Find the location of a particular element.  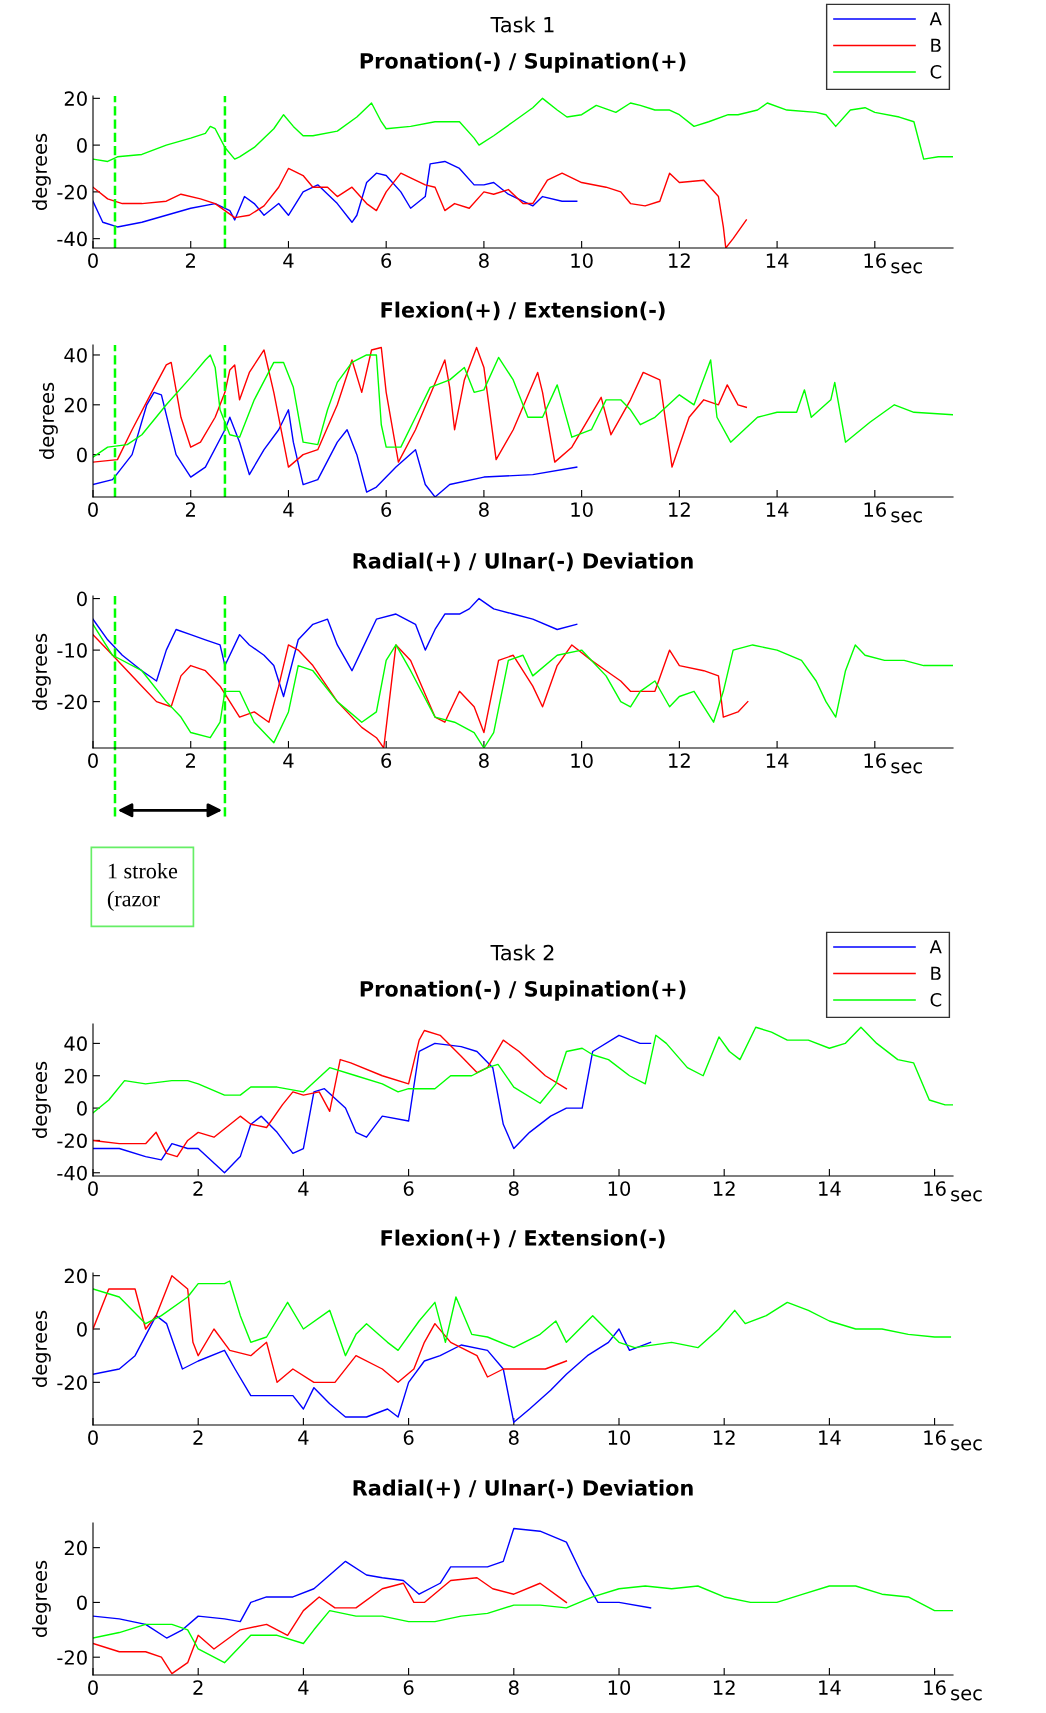

chart-title: Radial(+) / Ulnar(-) Deviation is located at coordinates (523, 1489).